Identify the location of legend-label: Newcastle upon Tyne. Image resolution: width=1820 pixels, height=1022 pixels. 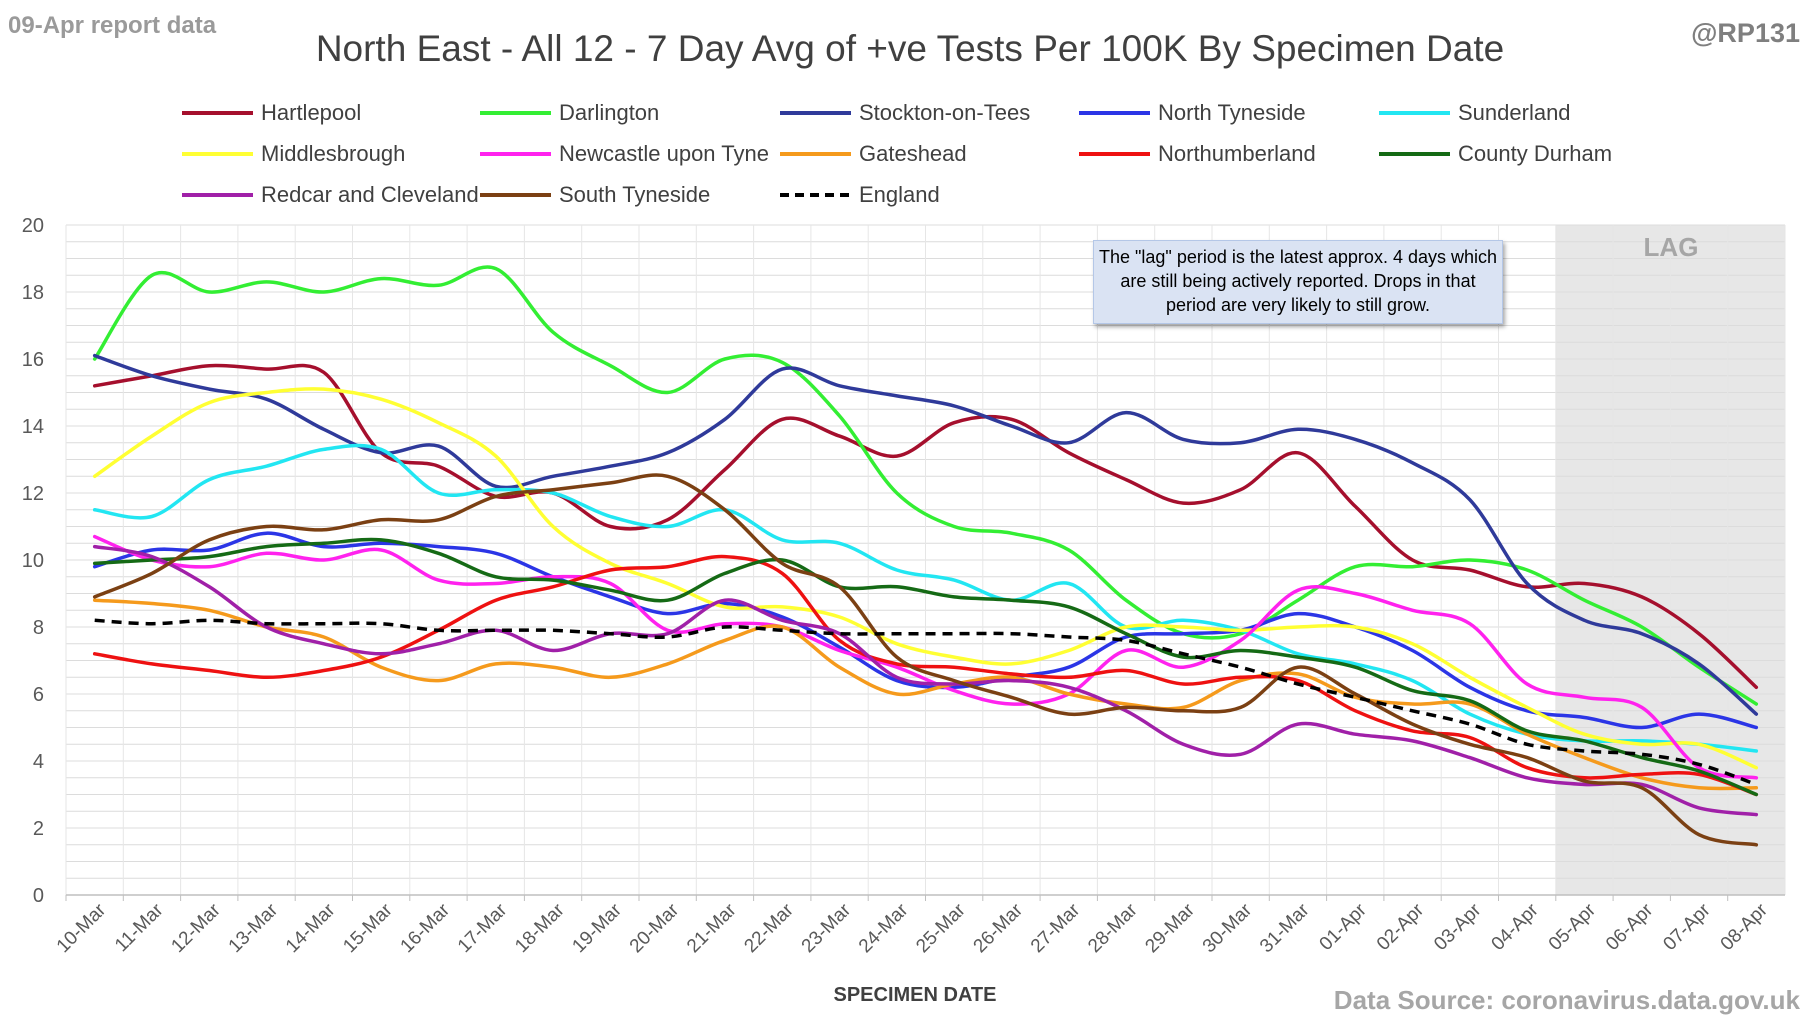
(664, 153).